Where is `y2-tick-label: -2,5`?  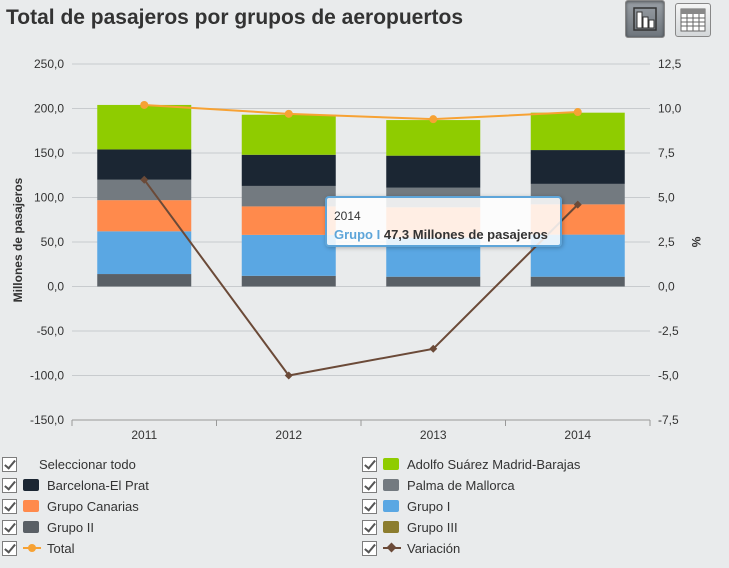 y2-tick-label: -2,5 is located at coordinates (668, 331).